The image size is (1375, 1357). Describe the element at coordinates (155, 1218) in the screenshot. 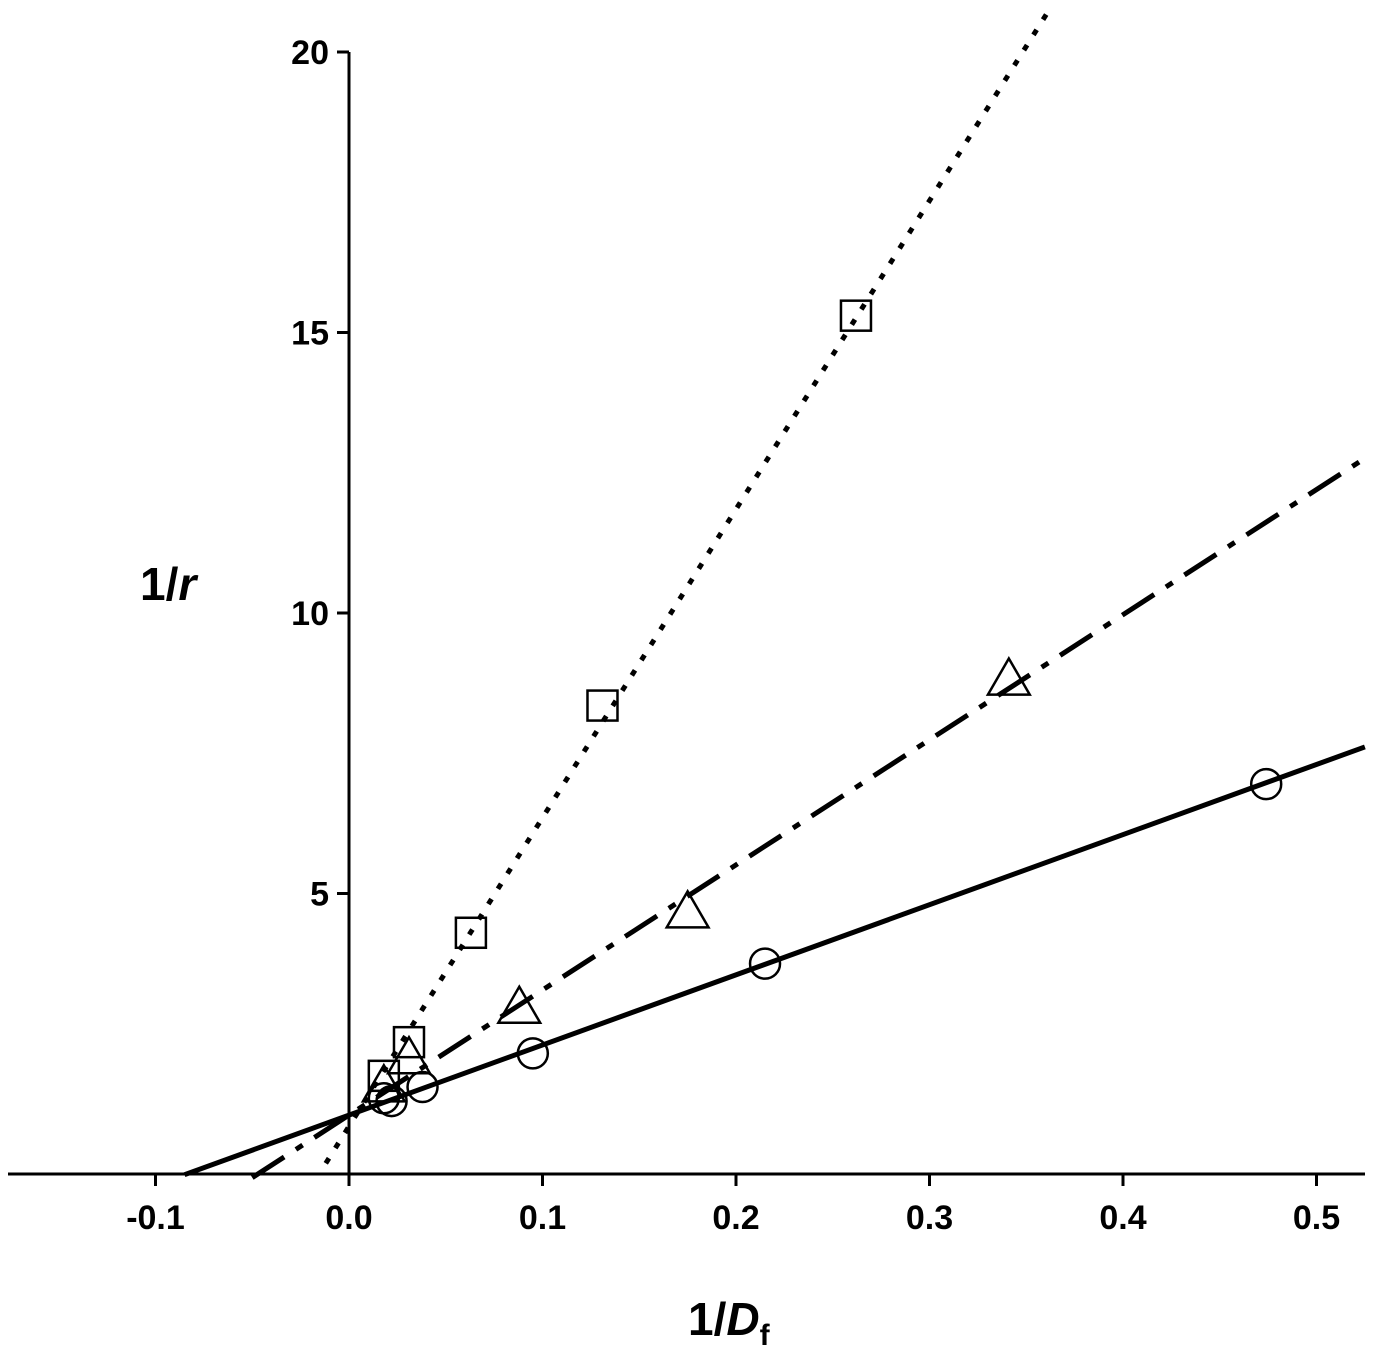

I see `x-tick-label: -0.1` at that location.